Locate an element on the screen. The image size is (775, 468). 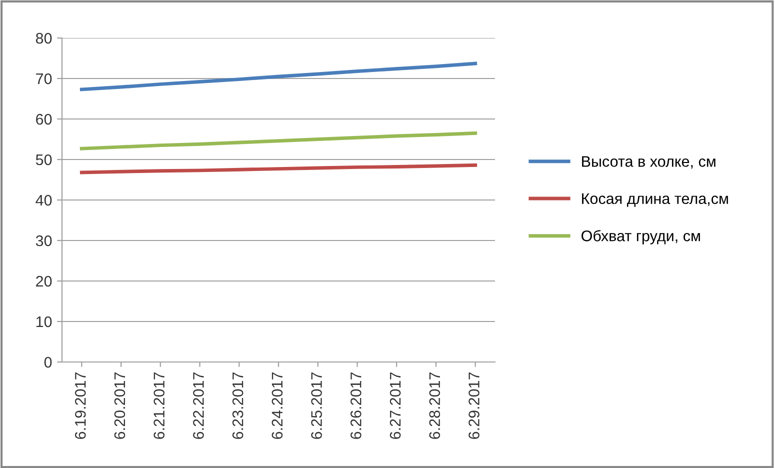
x-tick-label: 6.24.2017 is located at coordinates (277, 405).